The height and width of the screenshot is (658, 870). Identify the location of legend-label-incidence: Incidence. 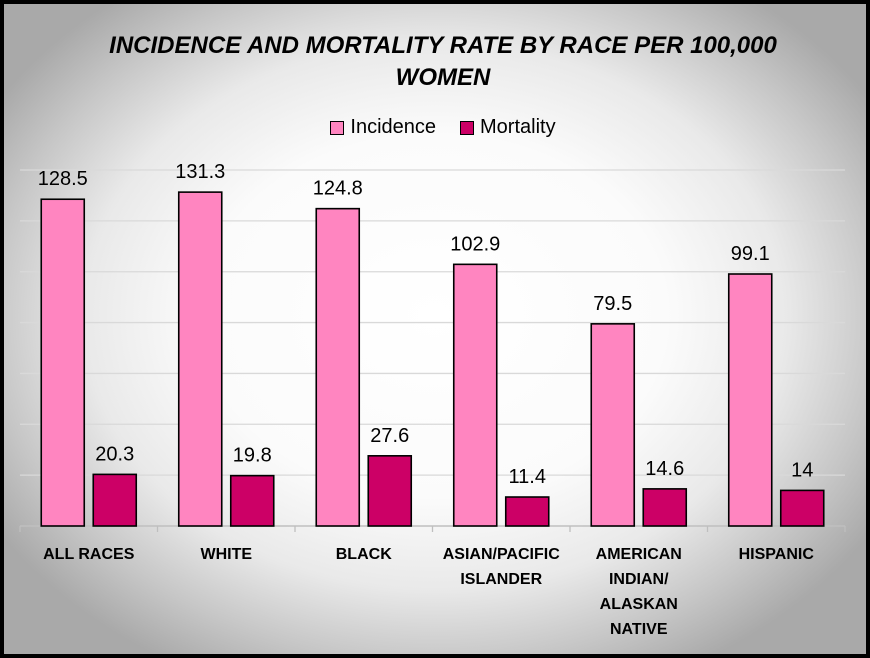
(393, 127).